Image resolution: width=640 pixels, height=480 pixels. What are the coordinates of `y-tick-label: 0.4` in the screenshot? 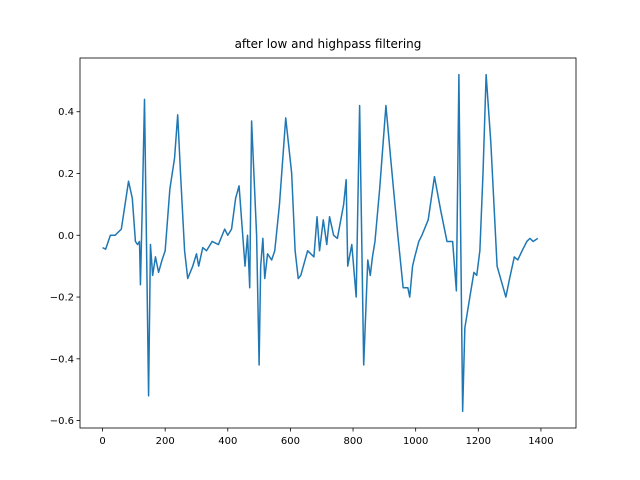 It's located at (66, 112).